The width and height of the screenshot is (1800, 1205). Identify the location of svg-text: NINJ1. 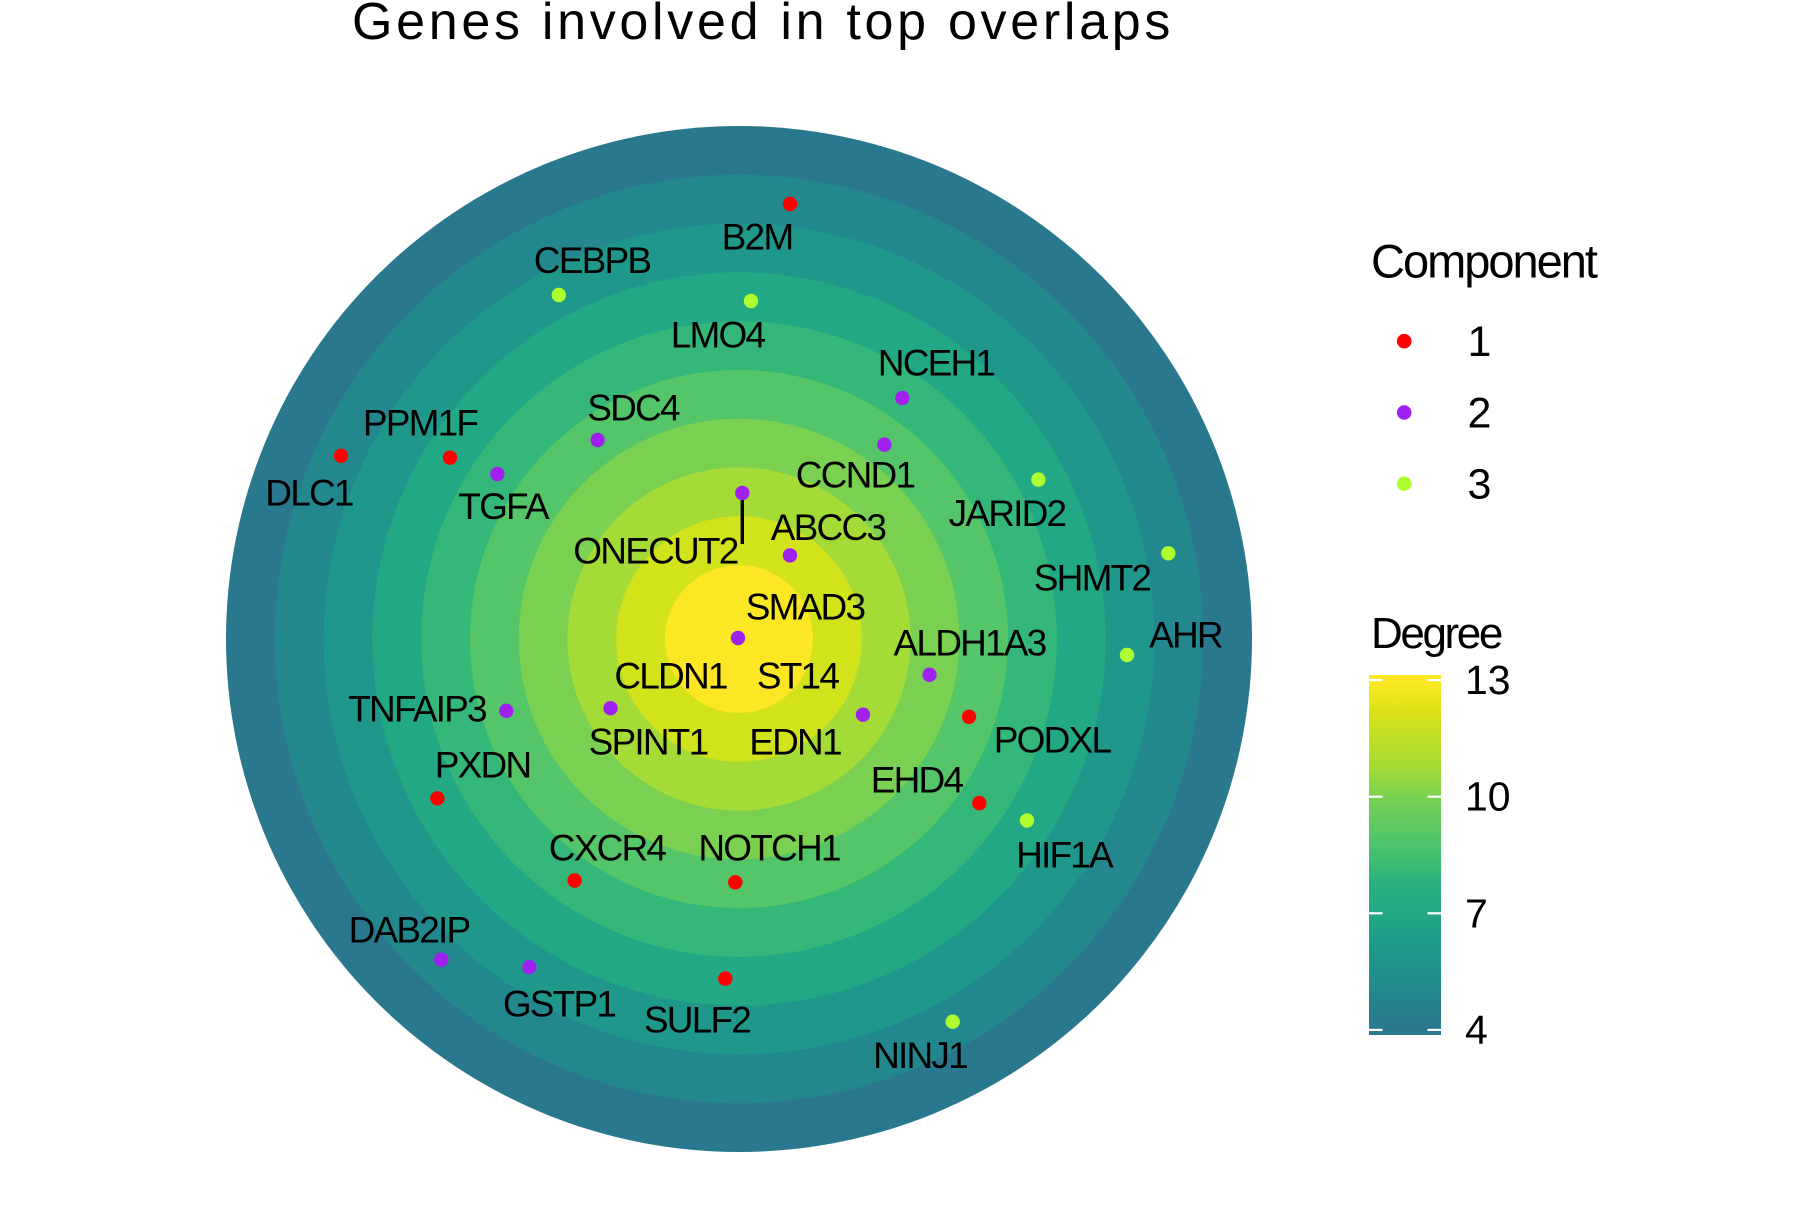
(920, 1055).